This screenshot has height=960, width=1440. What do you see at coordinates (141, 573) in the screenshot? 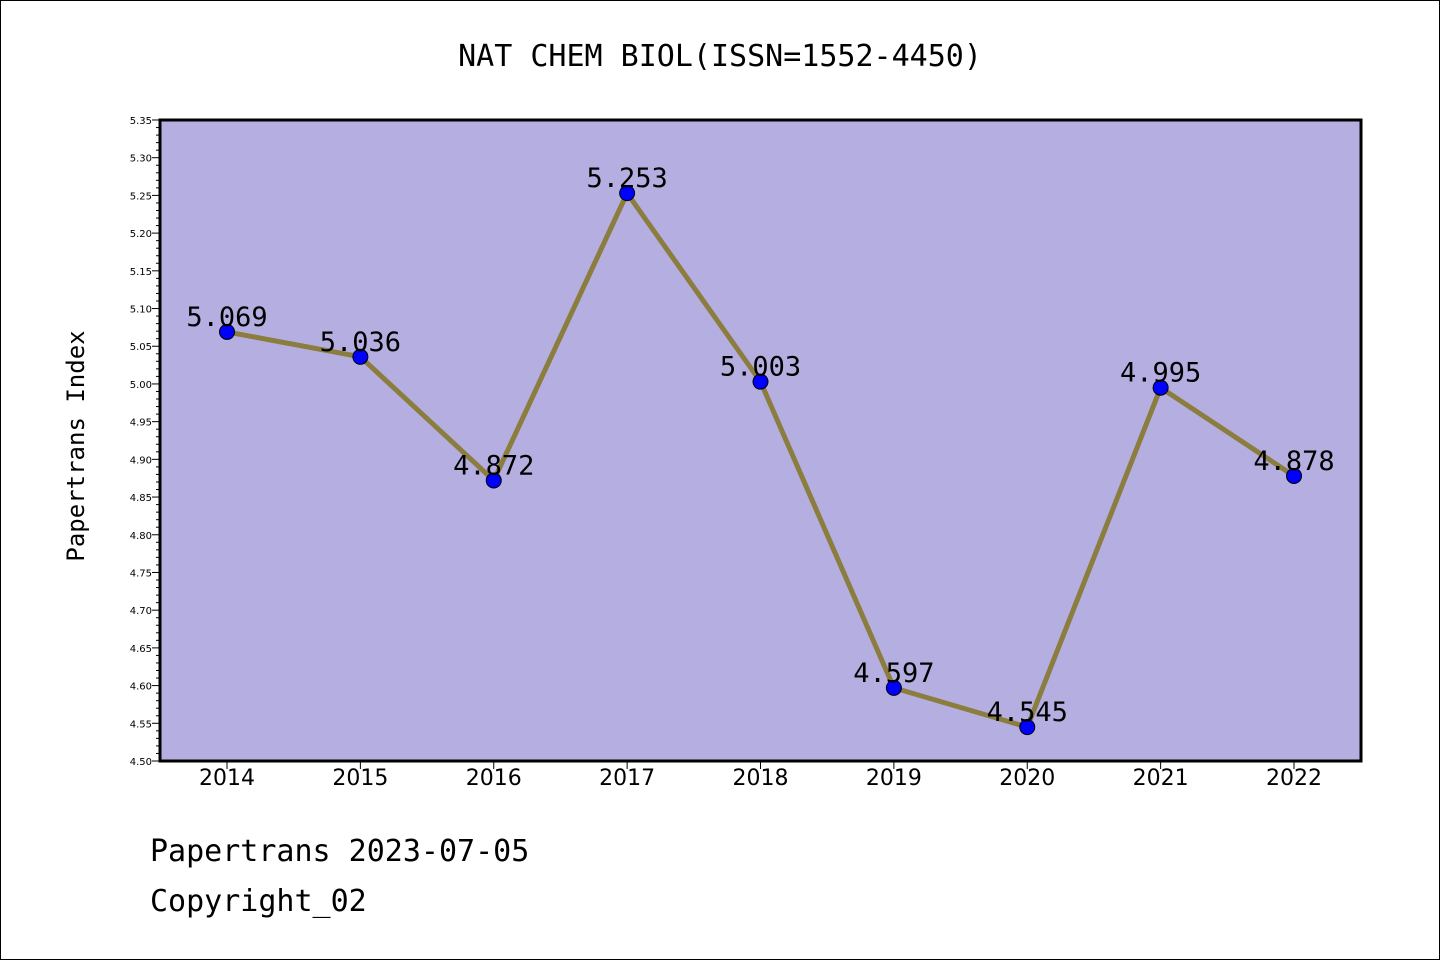
I see `y-tick-label: 4.75` at bounding box center [141, 573].